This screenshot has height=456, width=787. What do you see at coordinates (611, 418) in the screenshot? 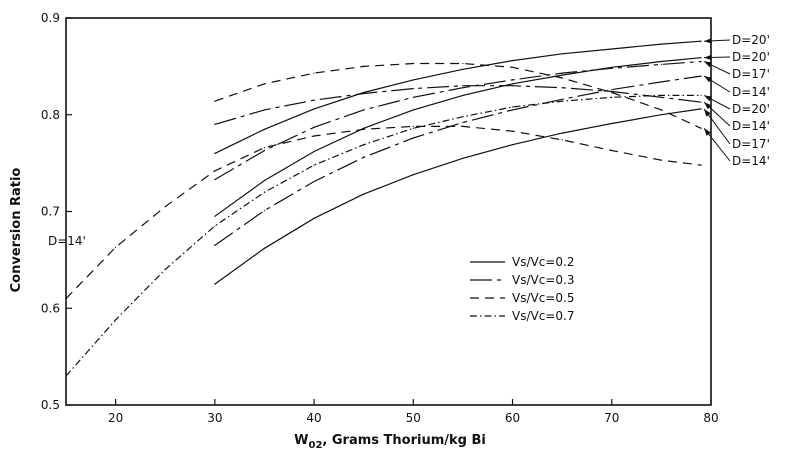
I see `x-tick-label: 70` at bounding box center [611, 418].